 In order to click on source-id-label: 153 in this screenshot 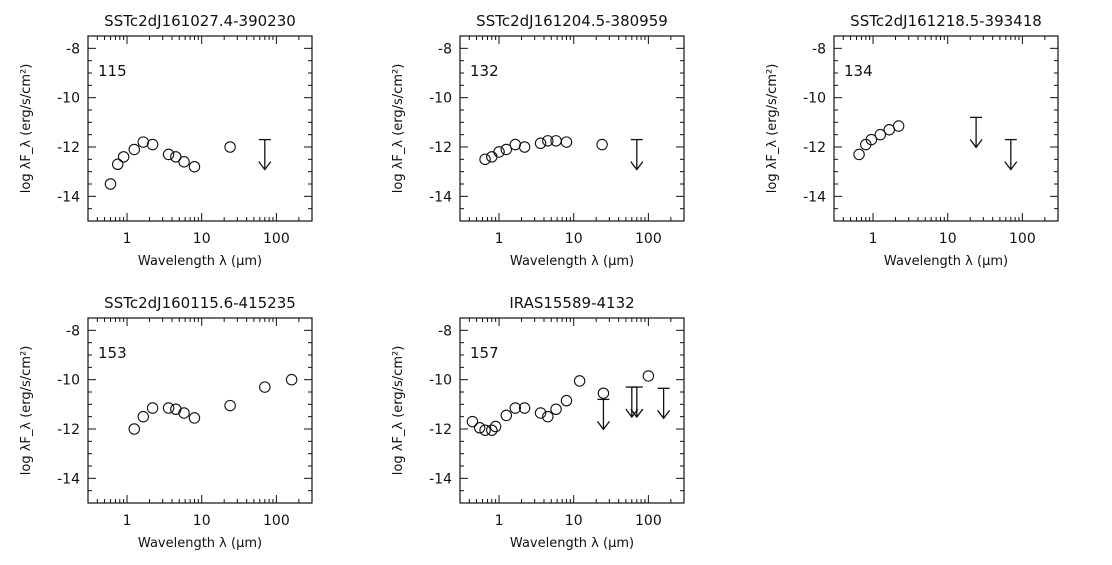, I will do `click(112, 353)`.